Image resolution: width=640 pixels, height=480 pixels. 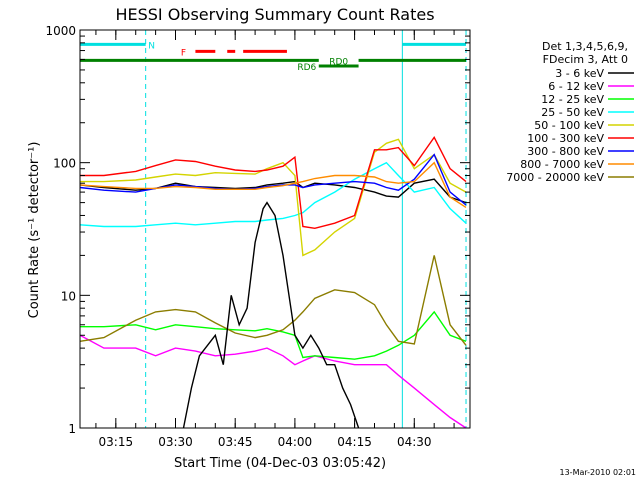 I want to click on x-tick-label: 03:15, so click(x=116, y=442).